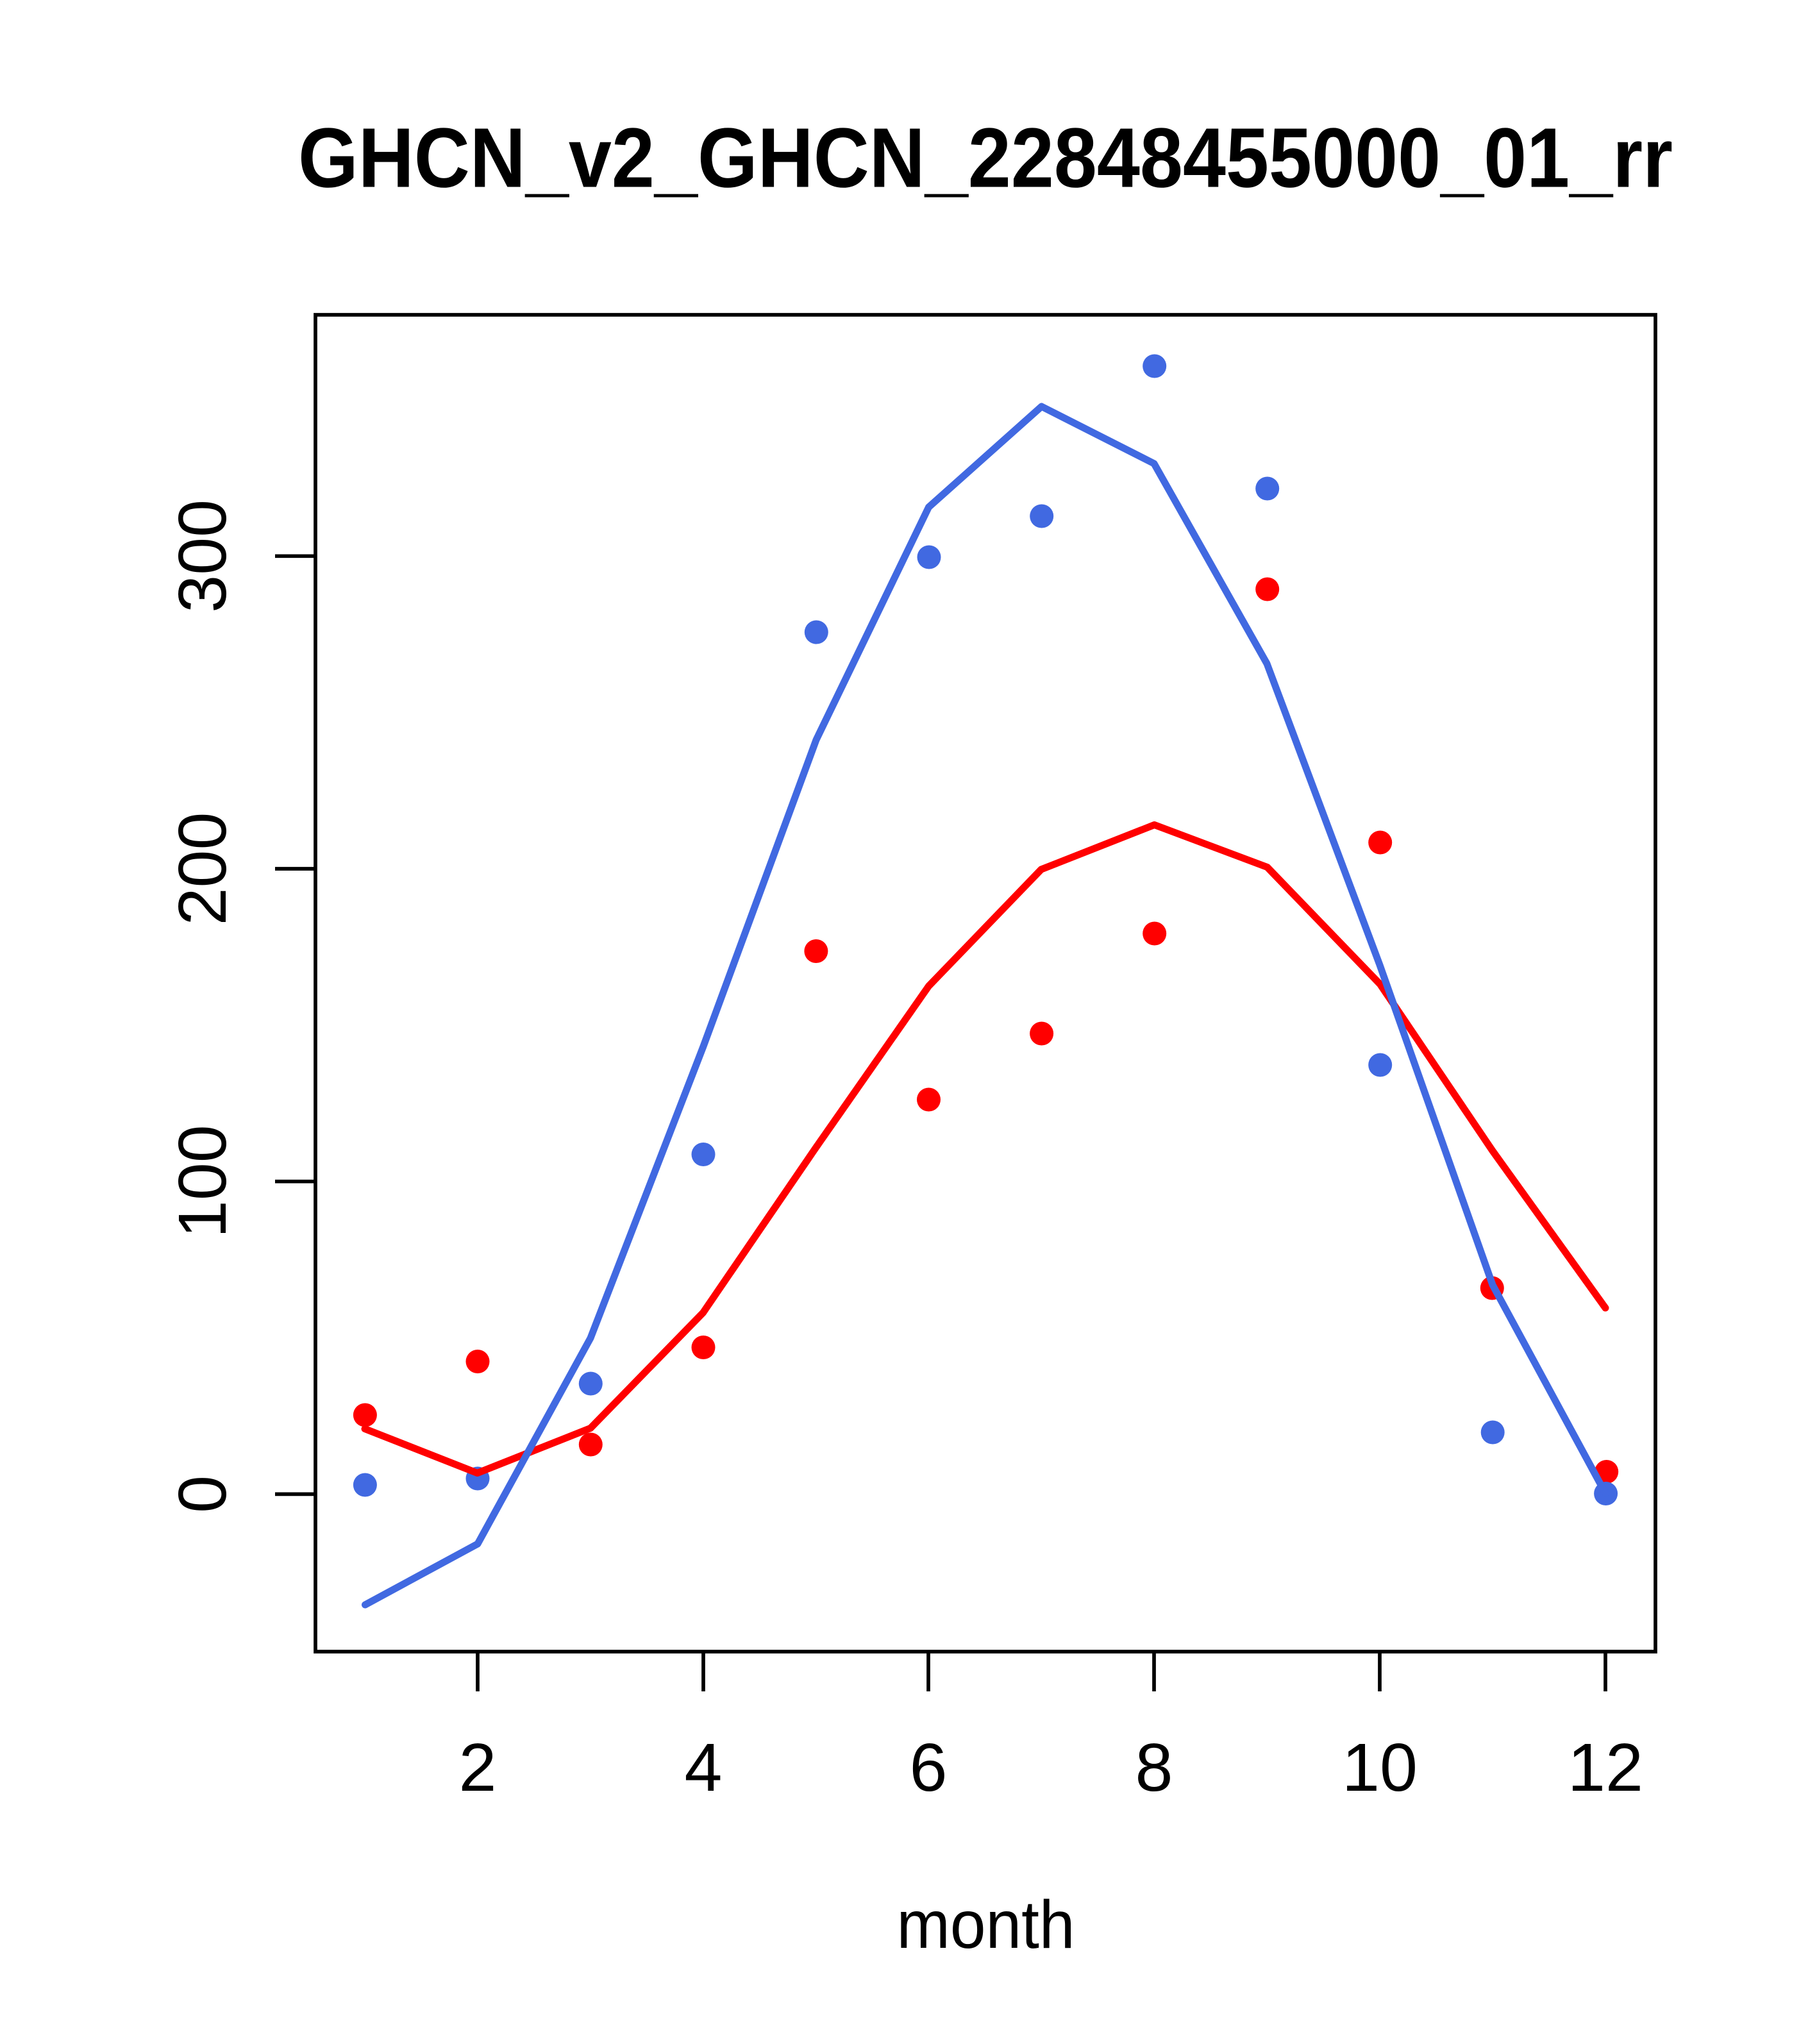  What do you see at coordinates (986, 158) in the screenshot?
I see `svg-text: GHCN_v2_GHCN_22848455000_01_rr` at bounding box center [986, 158].